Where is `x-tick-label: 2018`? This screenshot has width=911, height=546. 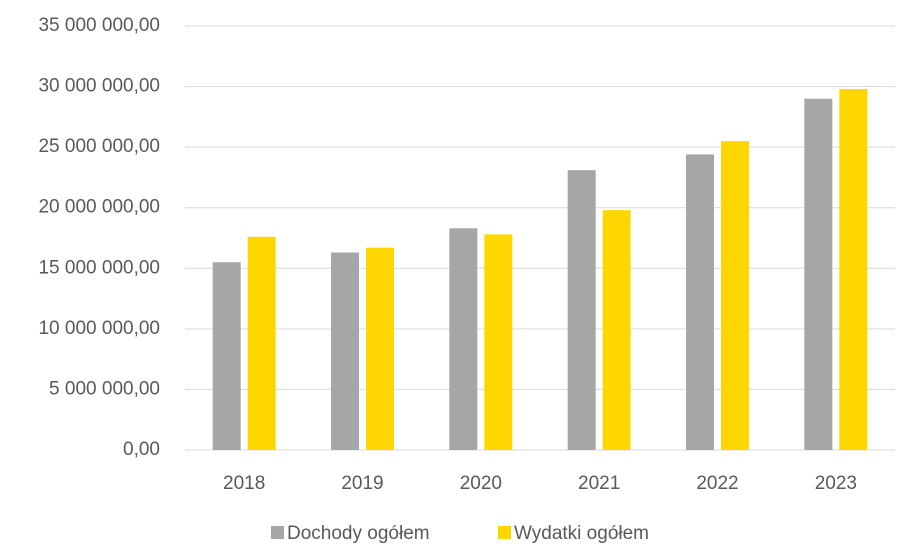
x-tick-label: 2018 is located at coordinates (244, 483).